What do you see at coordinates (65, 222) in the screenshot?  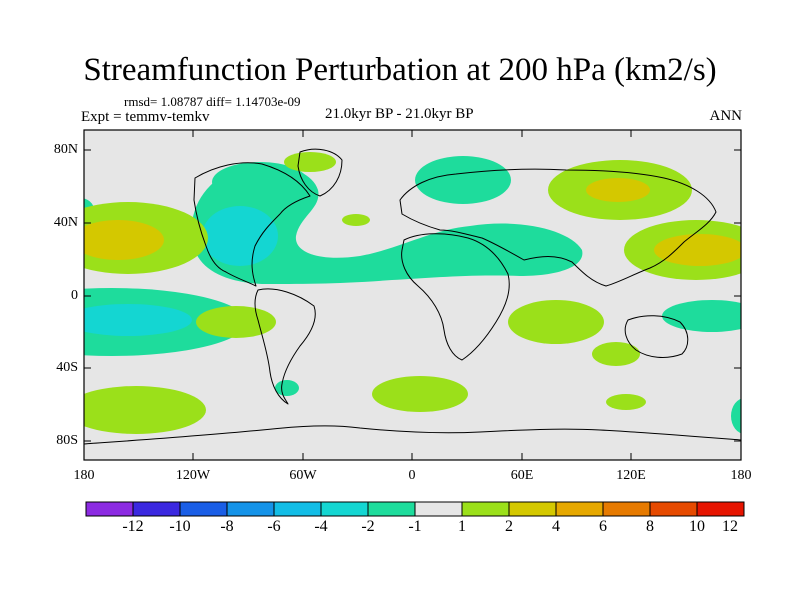 I see `lat-label-40n: 40N` at bounding box center [65, 222].